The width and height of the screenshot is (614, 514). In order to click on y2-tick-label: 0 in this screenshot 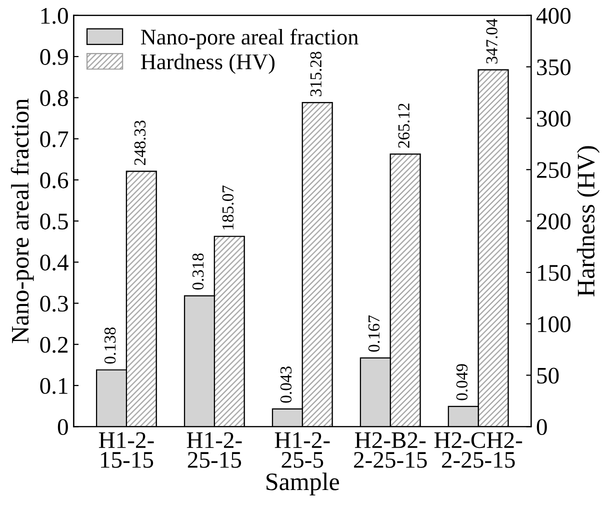, I will do `click(541, 427)`.